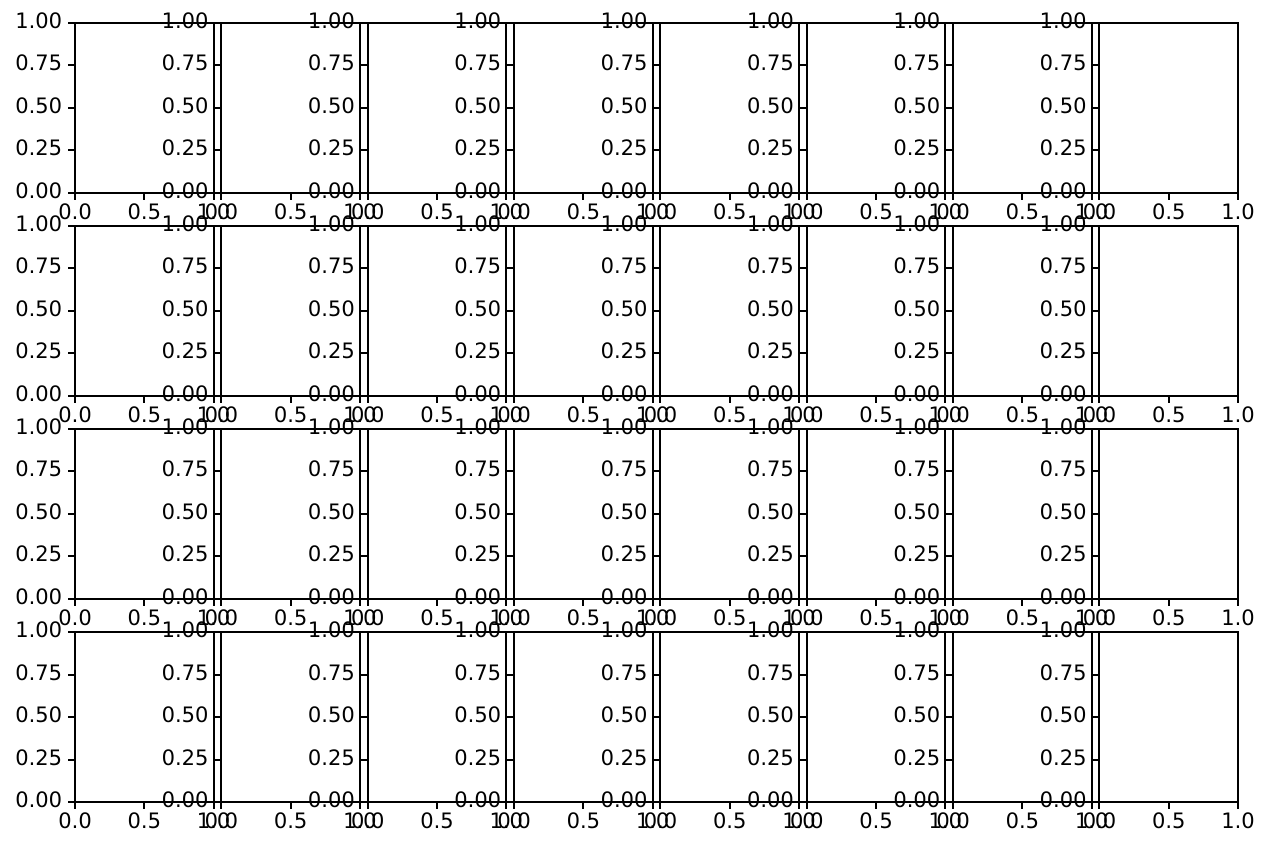 The image size is (1270, 853). I want to click on subplot-r0c4: 0.00 0.25 0.50 0.75 1.00 0.0 0.5 1.0, so click(708, 116).